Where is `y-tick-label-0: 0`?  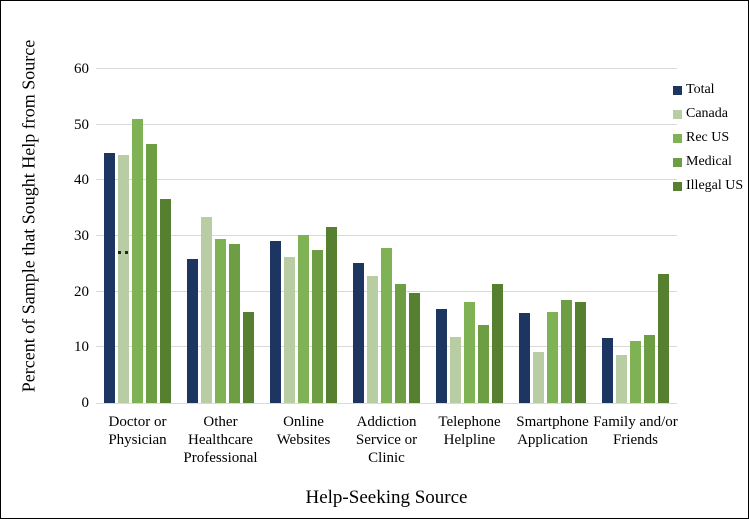 y-tick-label-0: 0 is located at coordinates (85, 403).